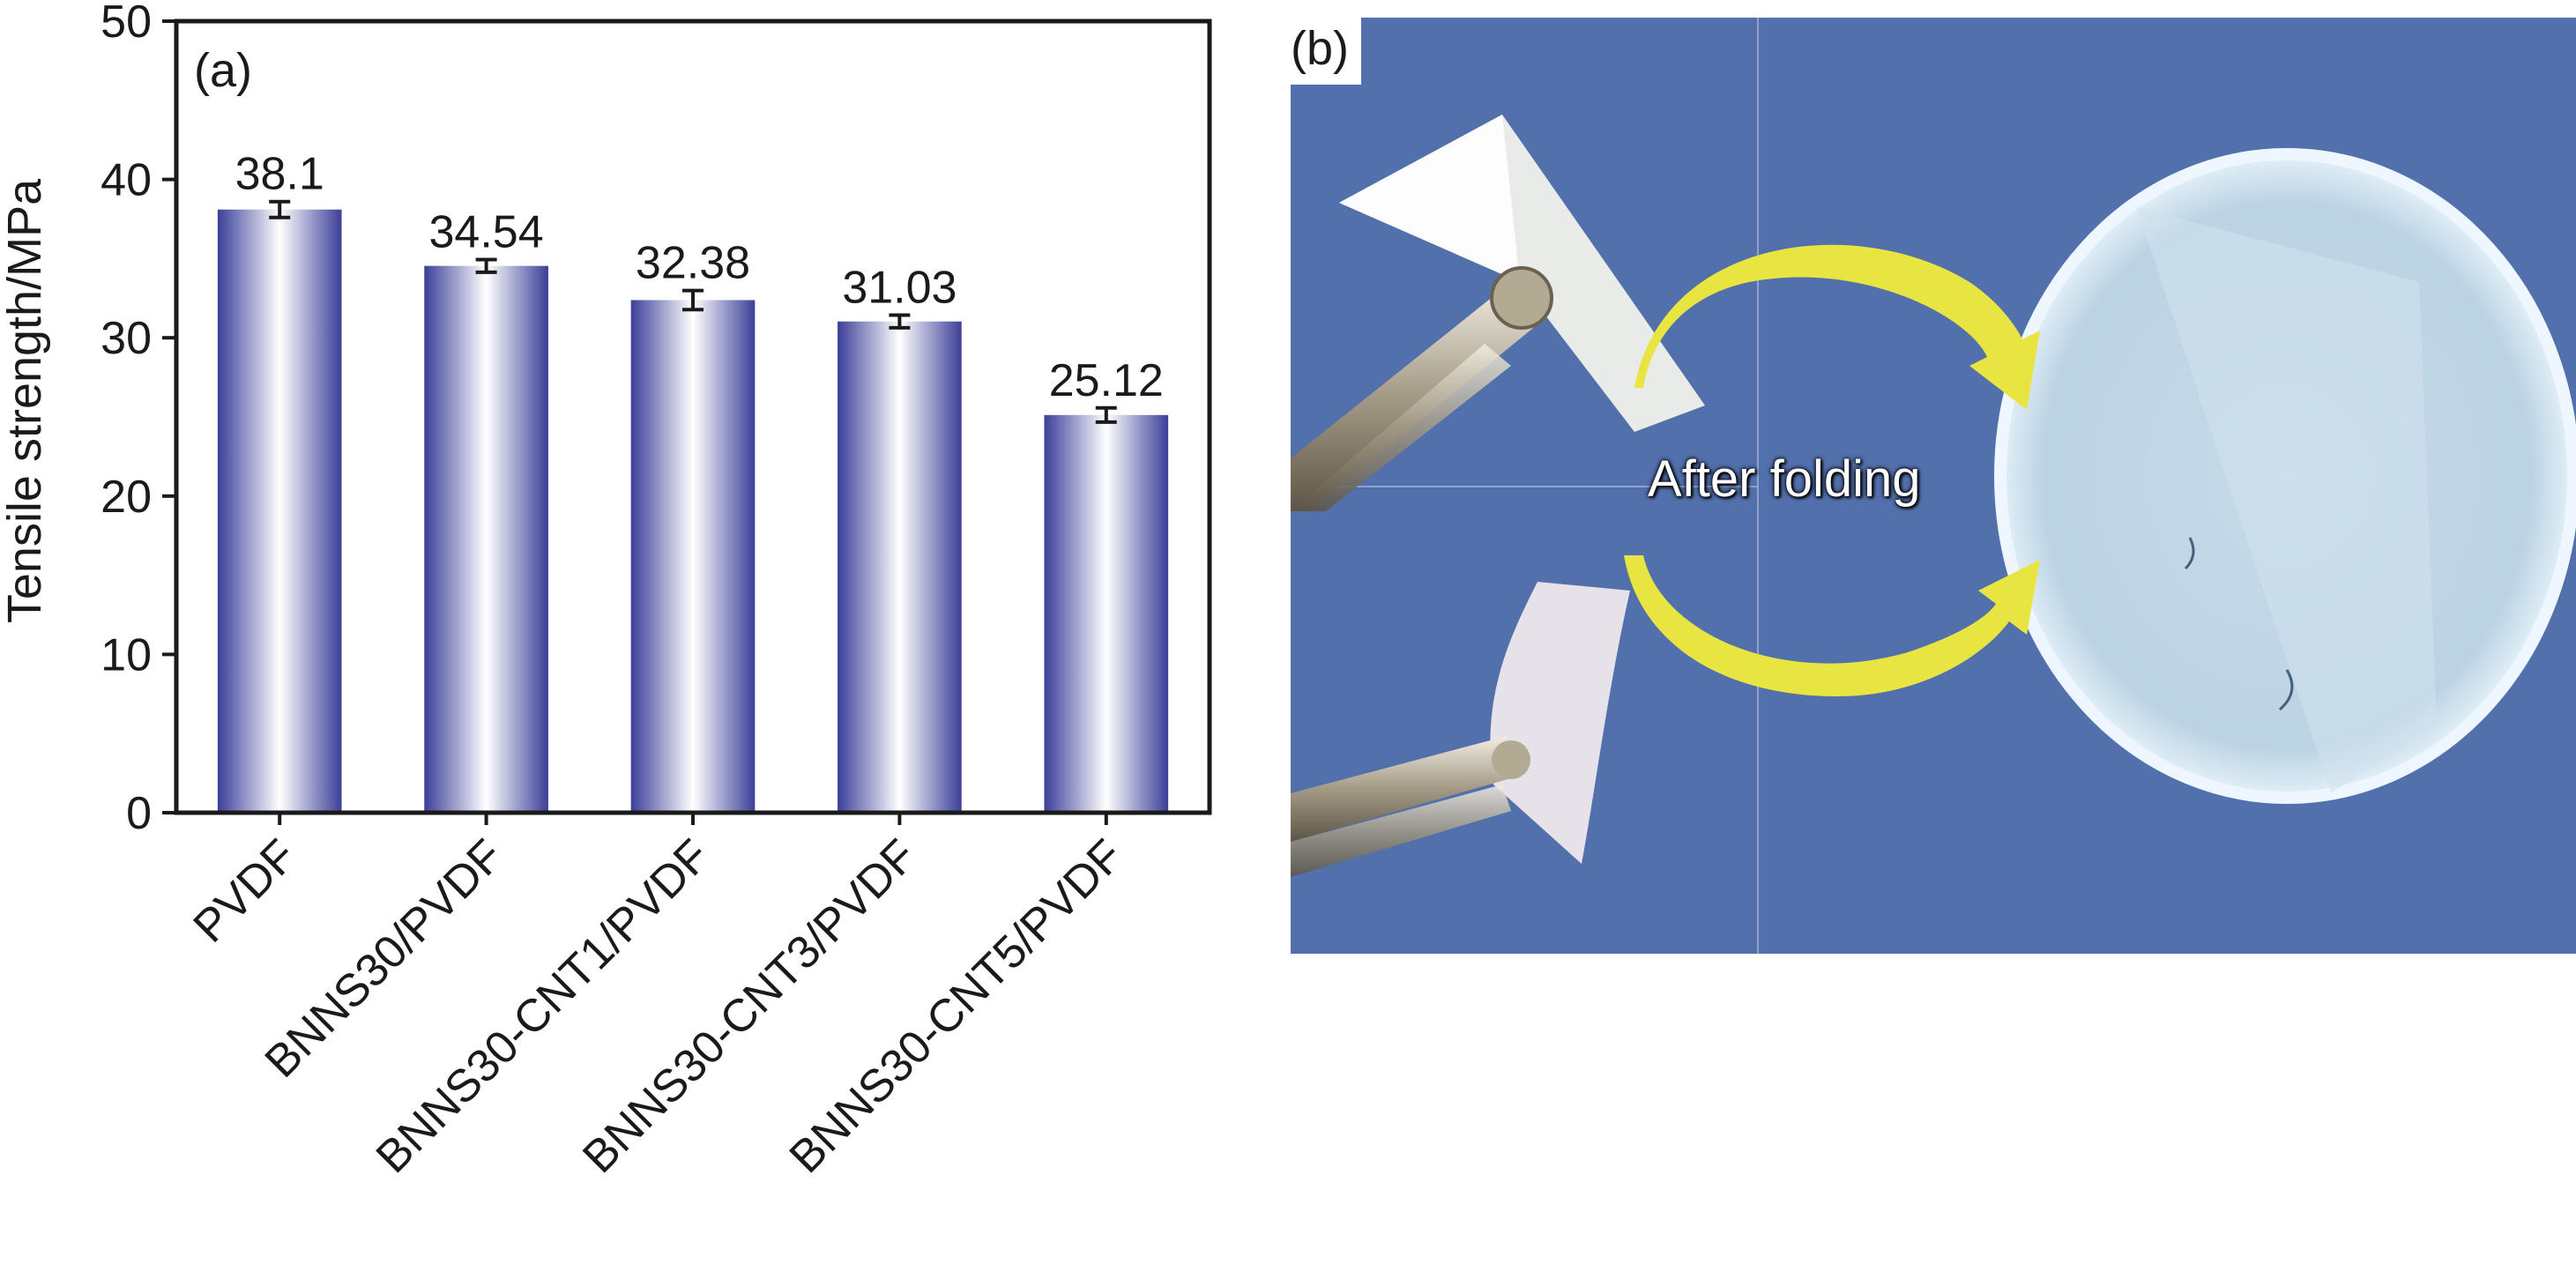  I want to click on value-label: 34.54, so click(487, 232).